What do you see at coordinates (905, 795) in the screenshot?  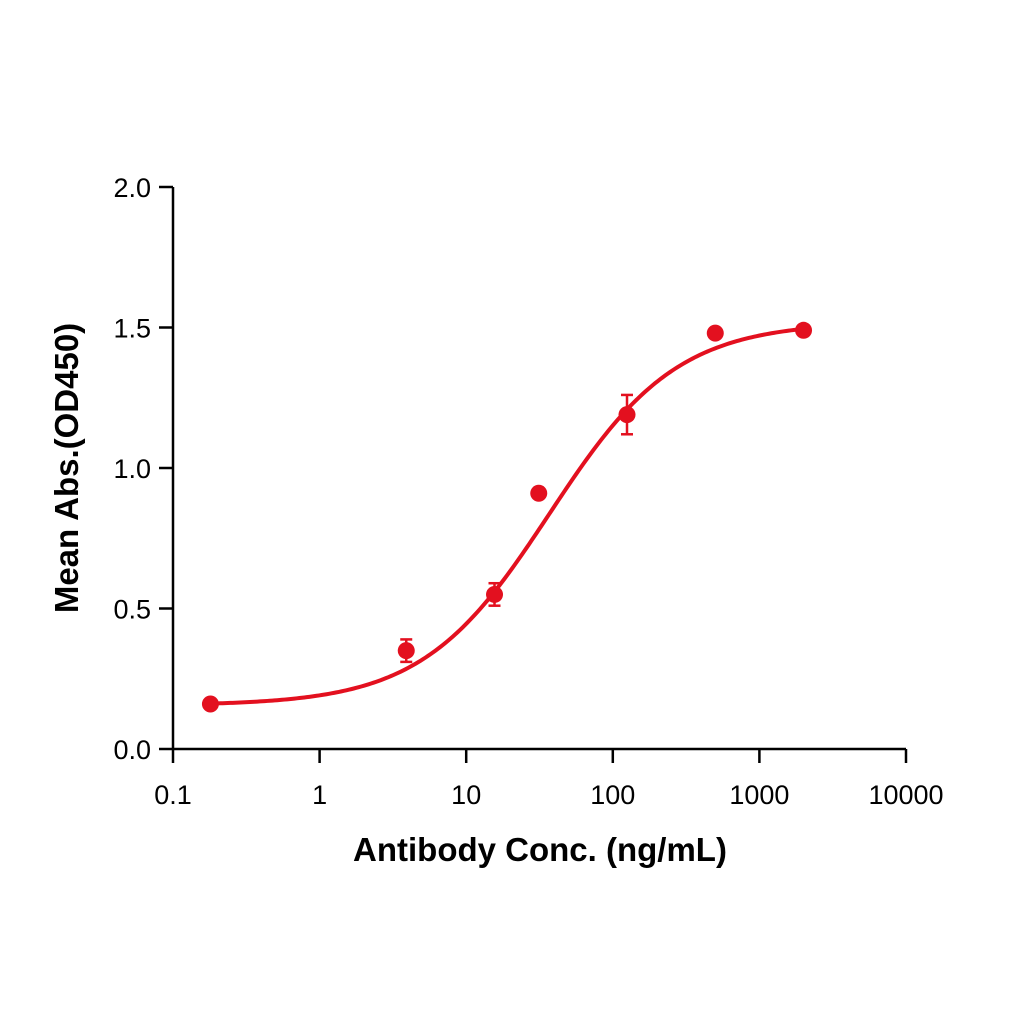 I see `x-tick-label: 10000` at bounding box center [905, 795].